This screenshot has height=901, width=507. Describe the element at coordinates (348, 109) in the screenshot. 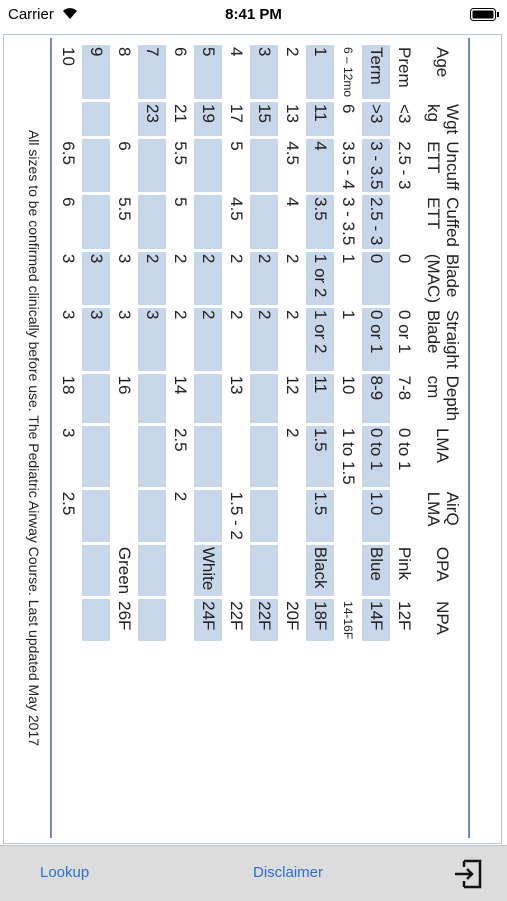

I see `table-cell: 6` at that location.